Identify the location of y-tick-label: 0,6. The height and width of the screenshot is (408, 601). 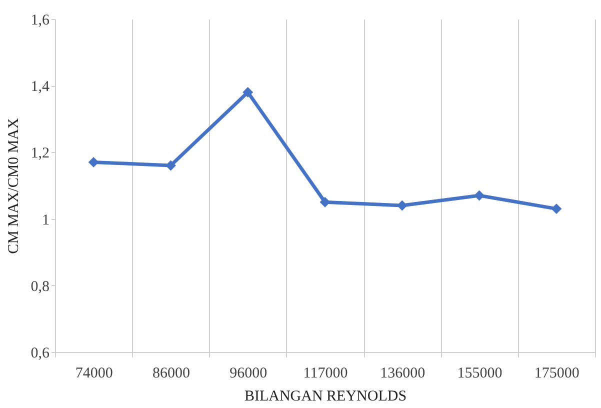
(40, 354).